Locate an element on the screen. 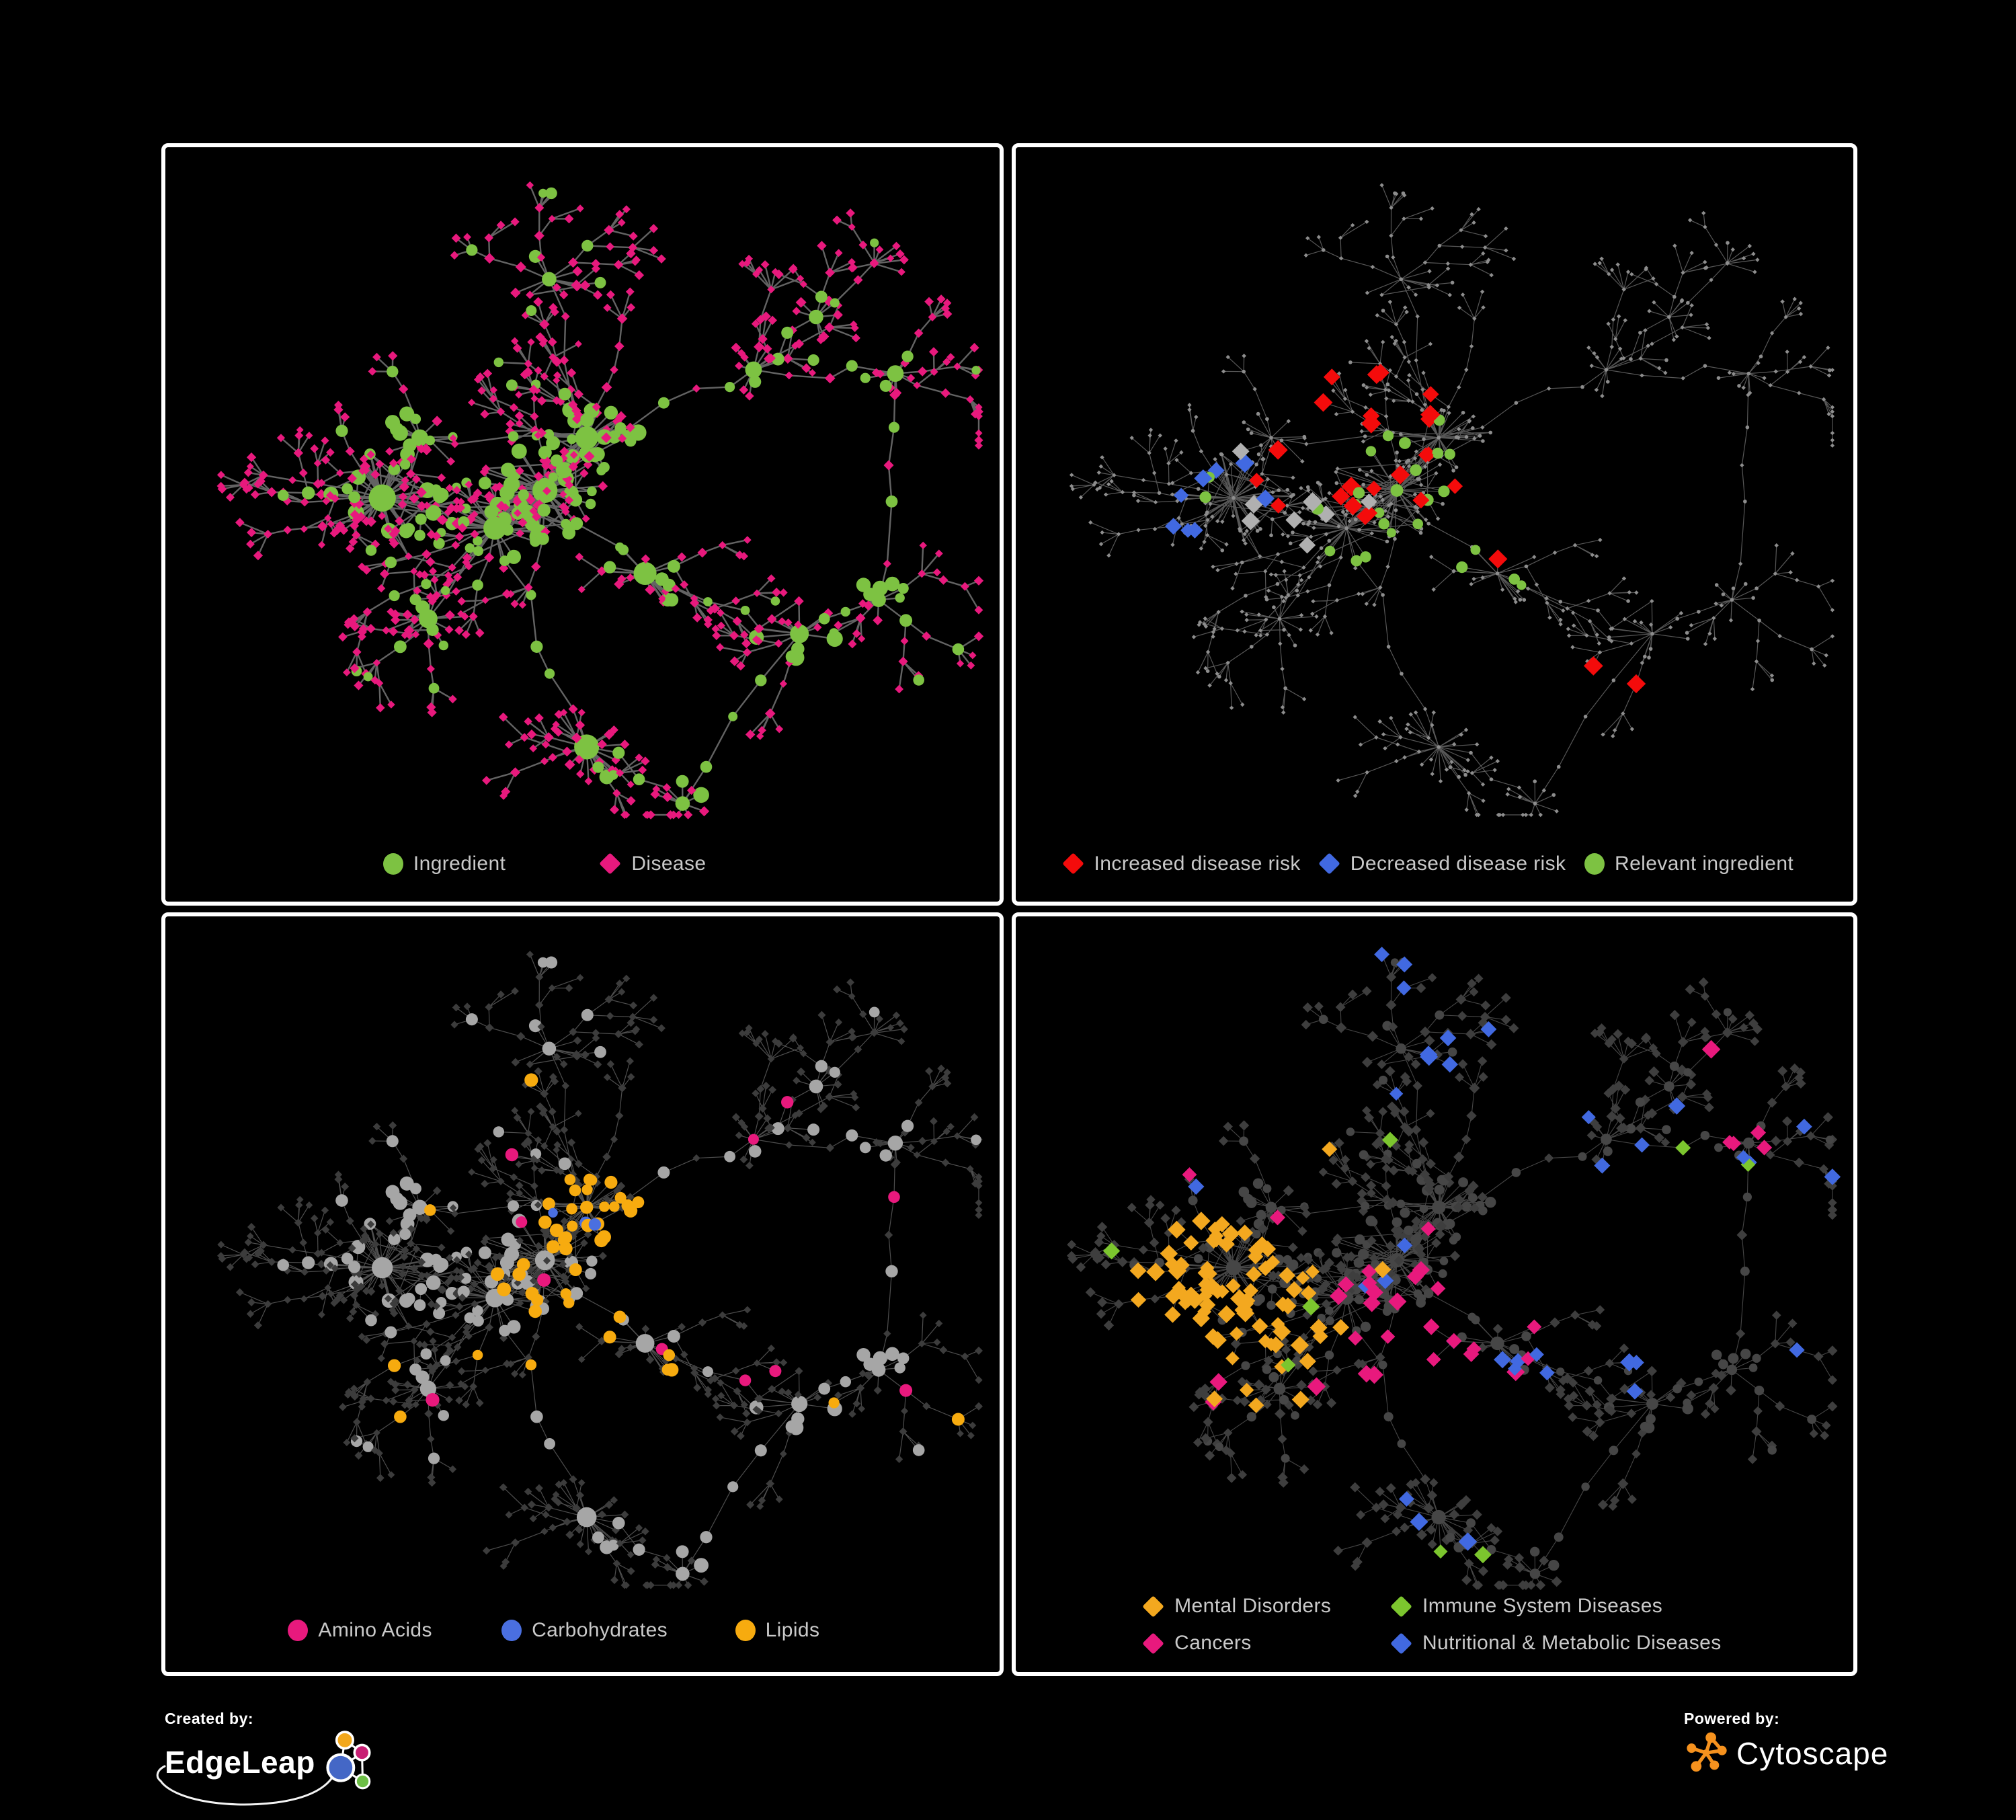 The image size is (2016, 1820). network-graph-ingredient-classes is located at coordinates (600, 1270).